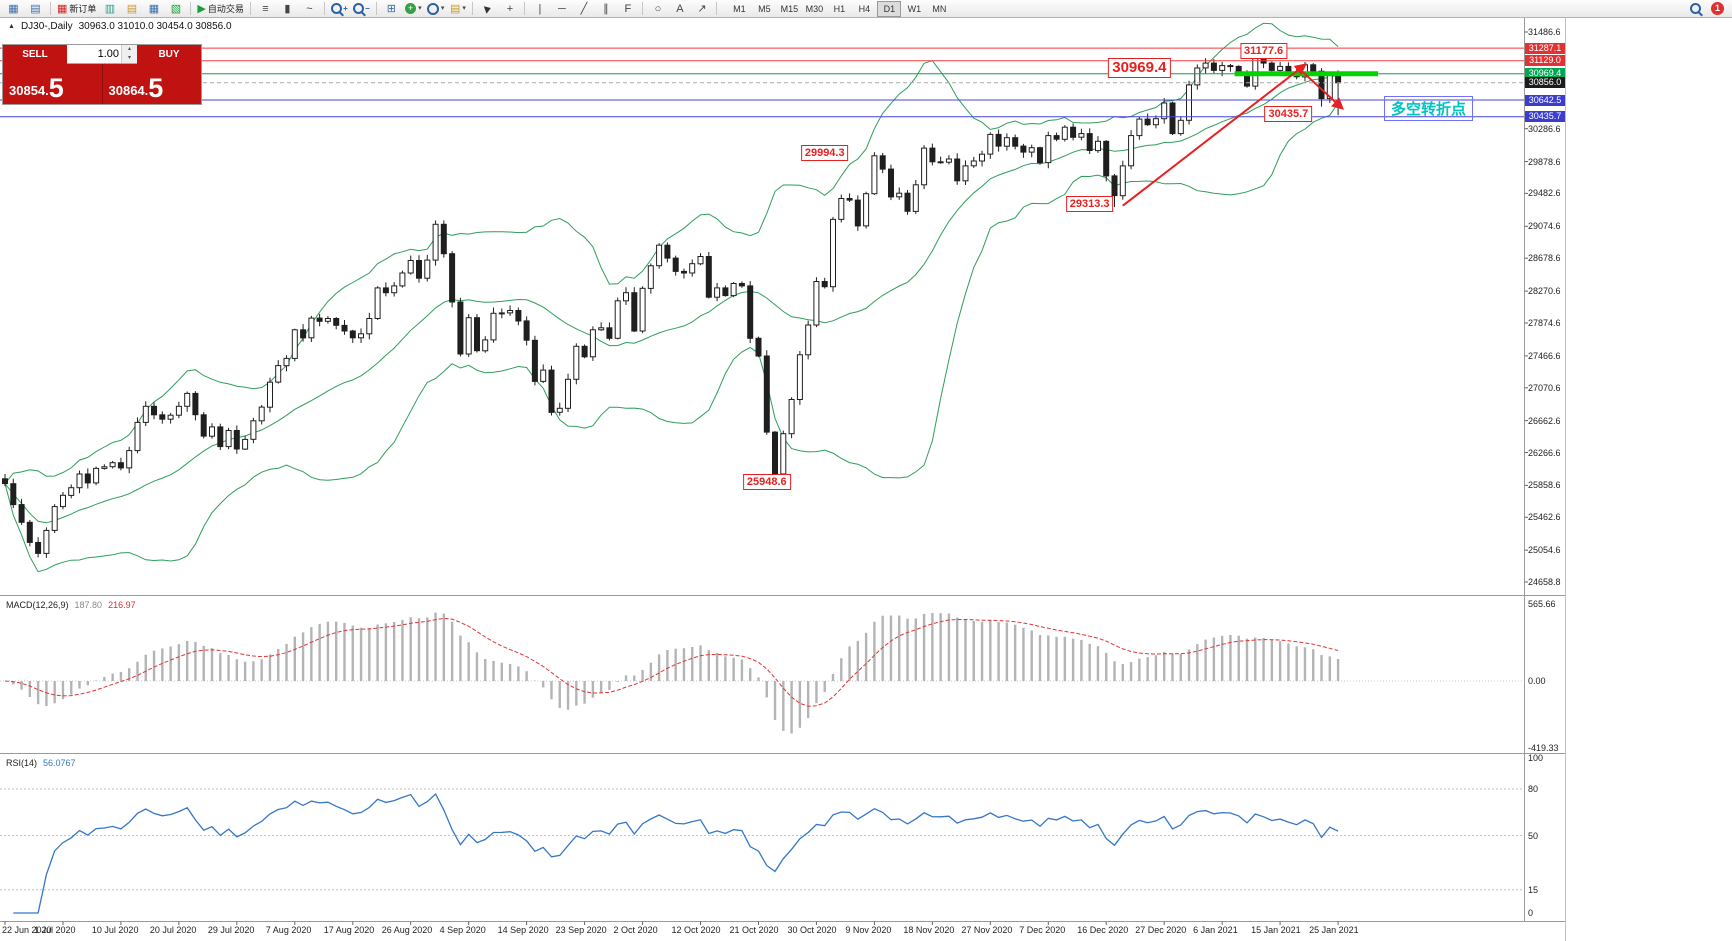 Image resolution: width=1732 pixels, height=941 pixels. I want to click on chart-window-icon: ▦, so click(13, 8).